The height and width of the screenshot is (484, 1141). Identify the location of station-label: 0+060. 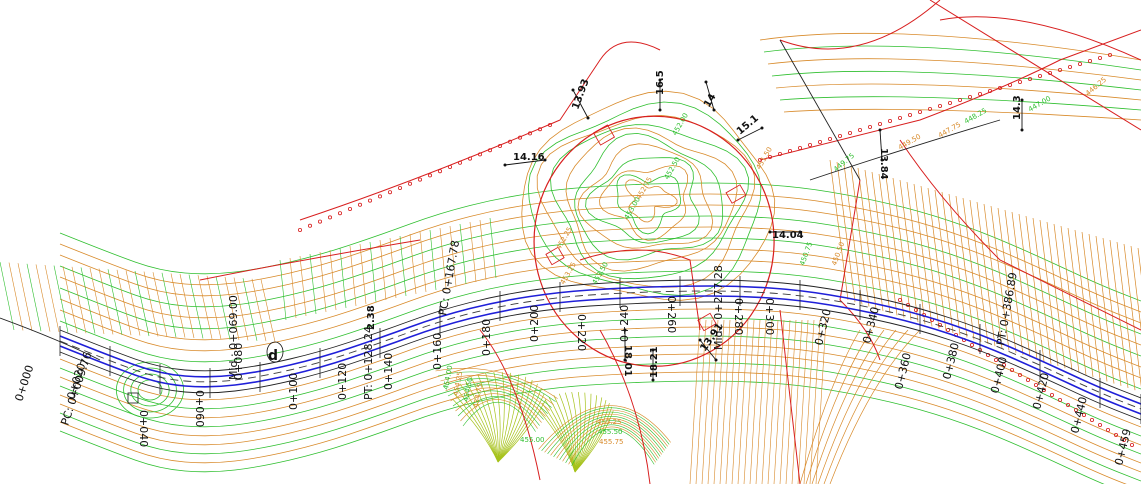
(199, 408).